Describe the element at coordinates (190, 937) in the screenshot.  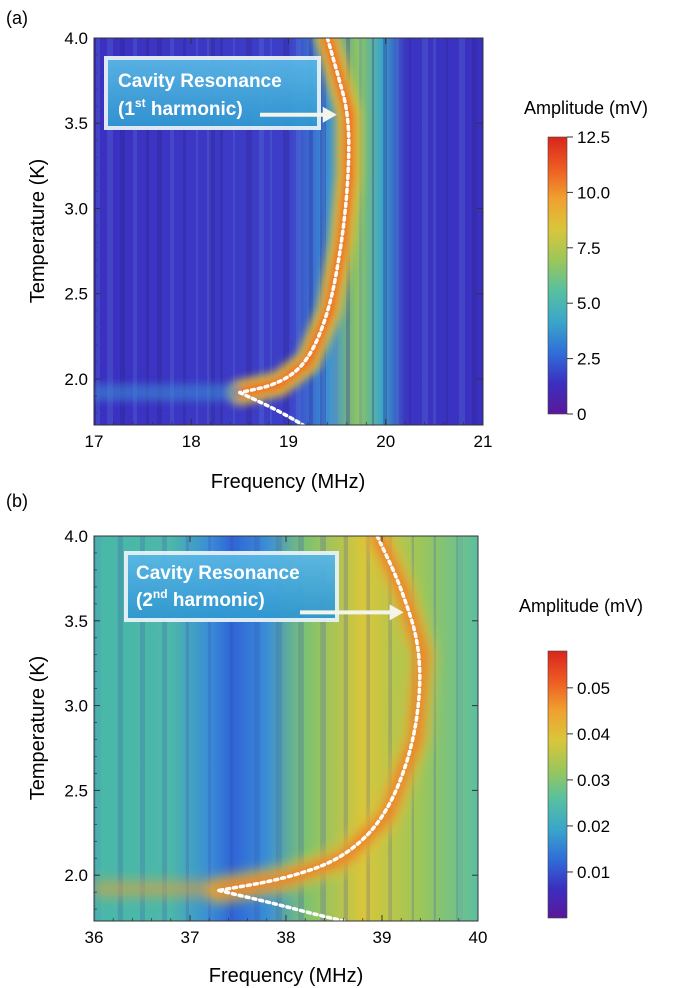
I see `x-tick-label: 37` at that location.